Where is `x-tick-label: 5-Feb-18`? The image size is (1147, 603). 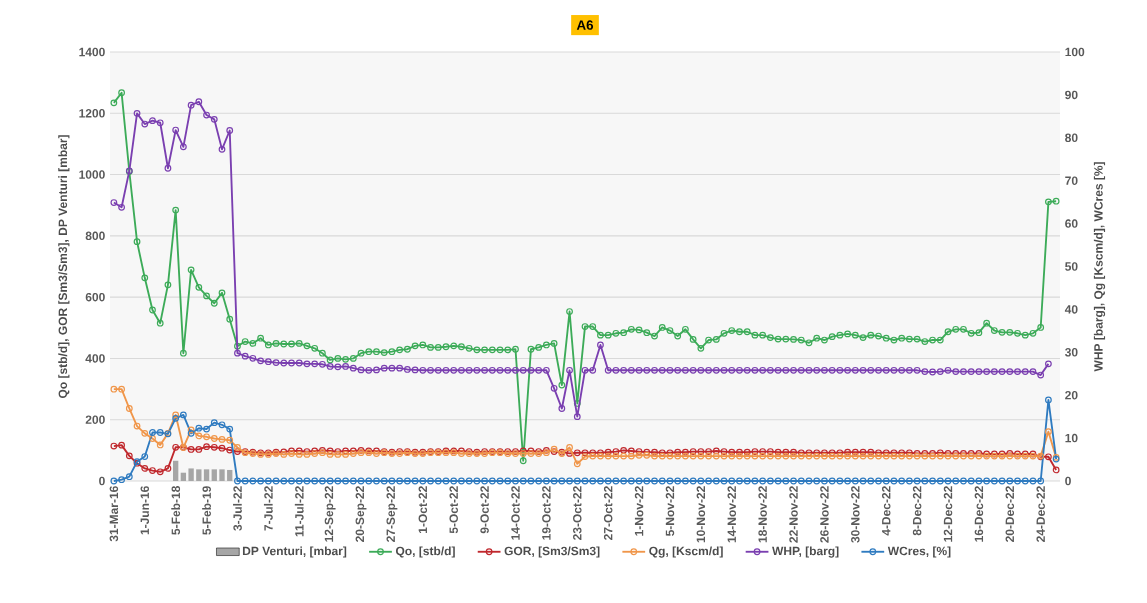
x-tick-label: 5-Feb-18 is located at coordinates (176, 510).